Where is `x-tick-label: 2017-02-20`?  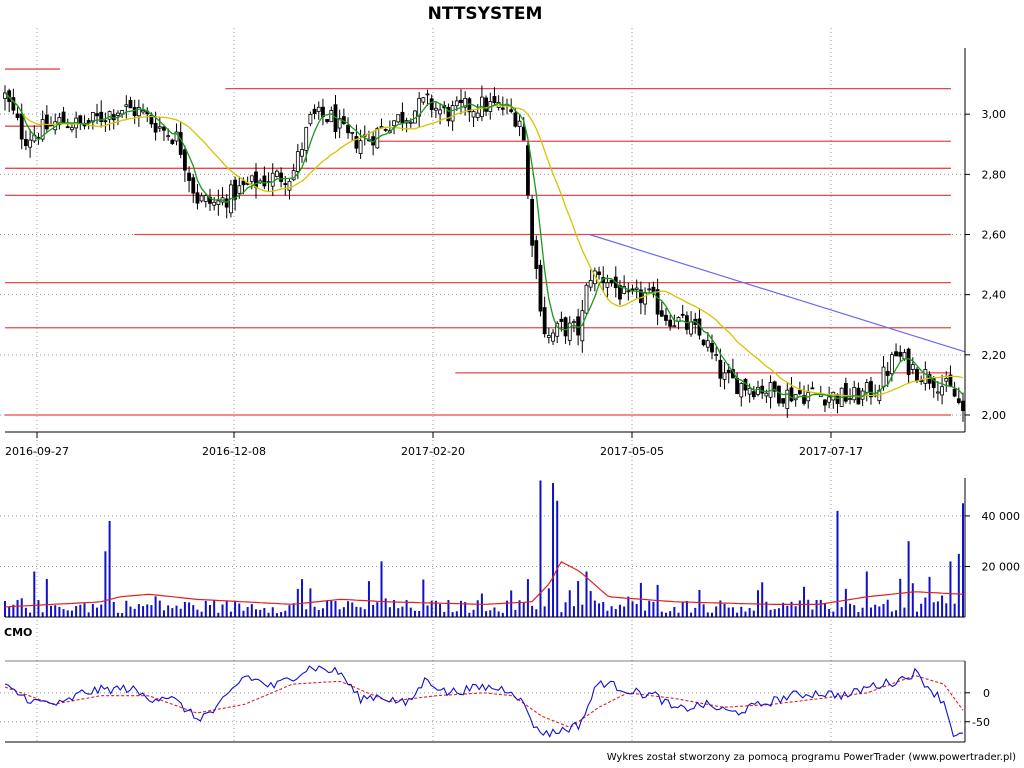
x-tick-label: 2017-02-20 is located at coordinates (433, 451).